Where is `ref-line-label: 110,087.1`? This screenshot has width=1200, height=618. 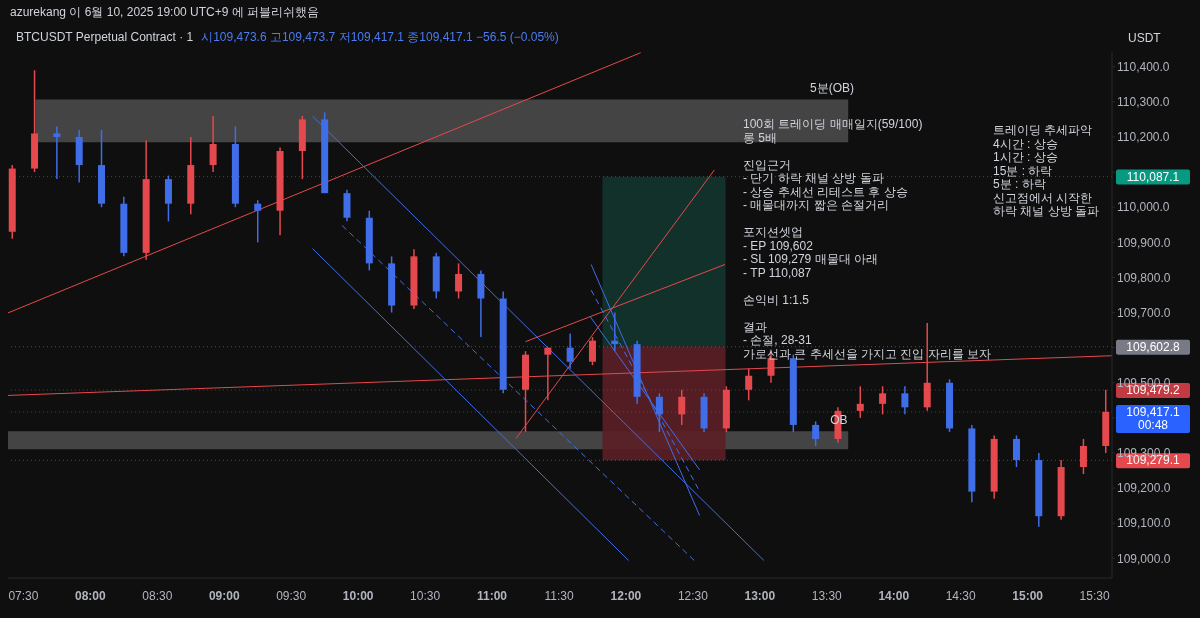
ref-line-label: 110,087.1 is located at coordinates (1153, 176).